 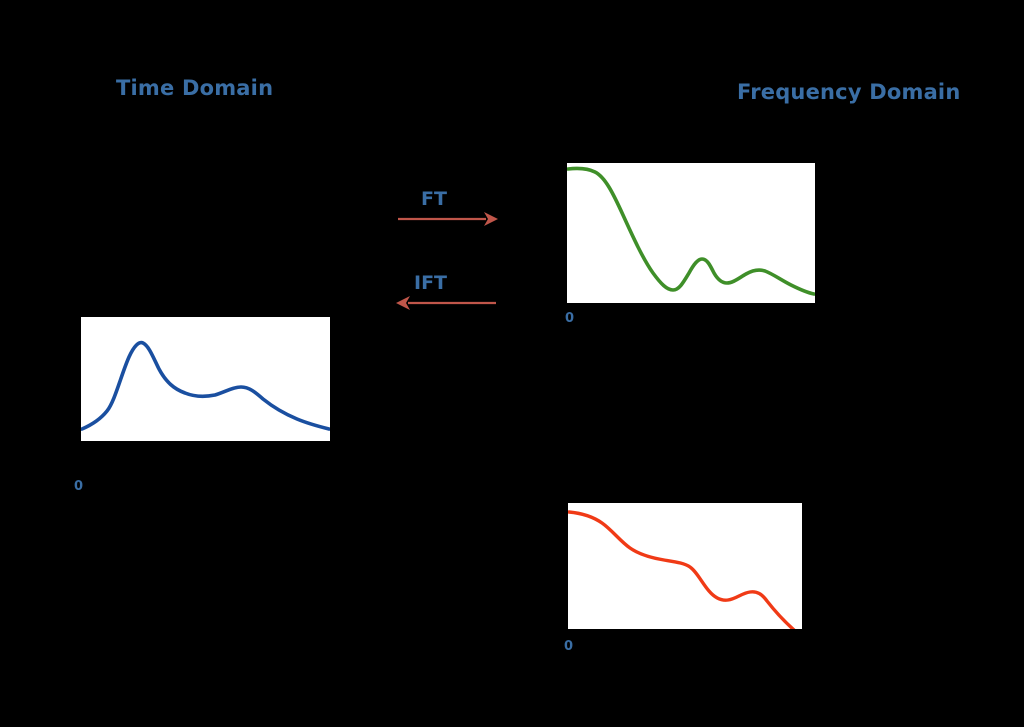 I want to click on frequency-domain-curve, so click(x=691, y=231).